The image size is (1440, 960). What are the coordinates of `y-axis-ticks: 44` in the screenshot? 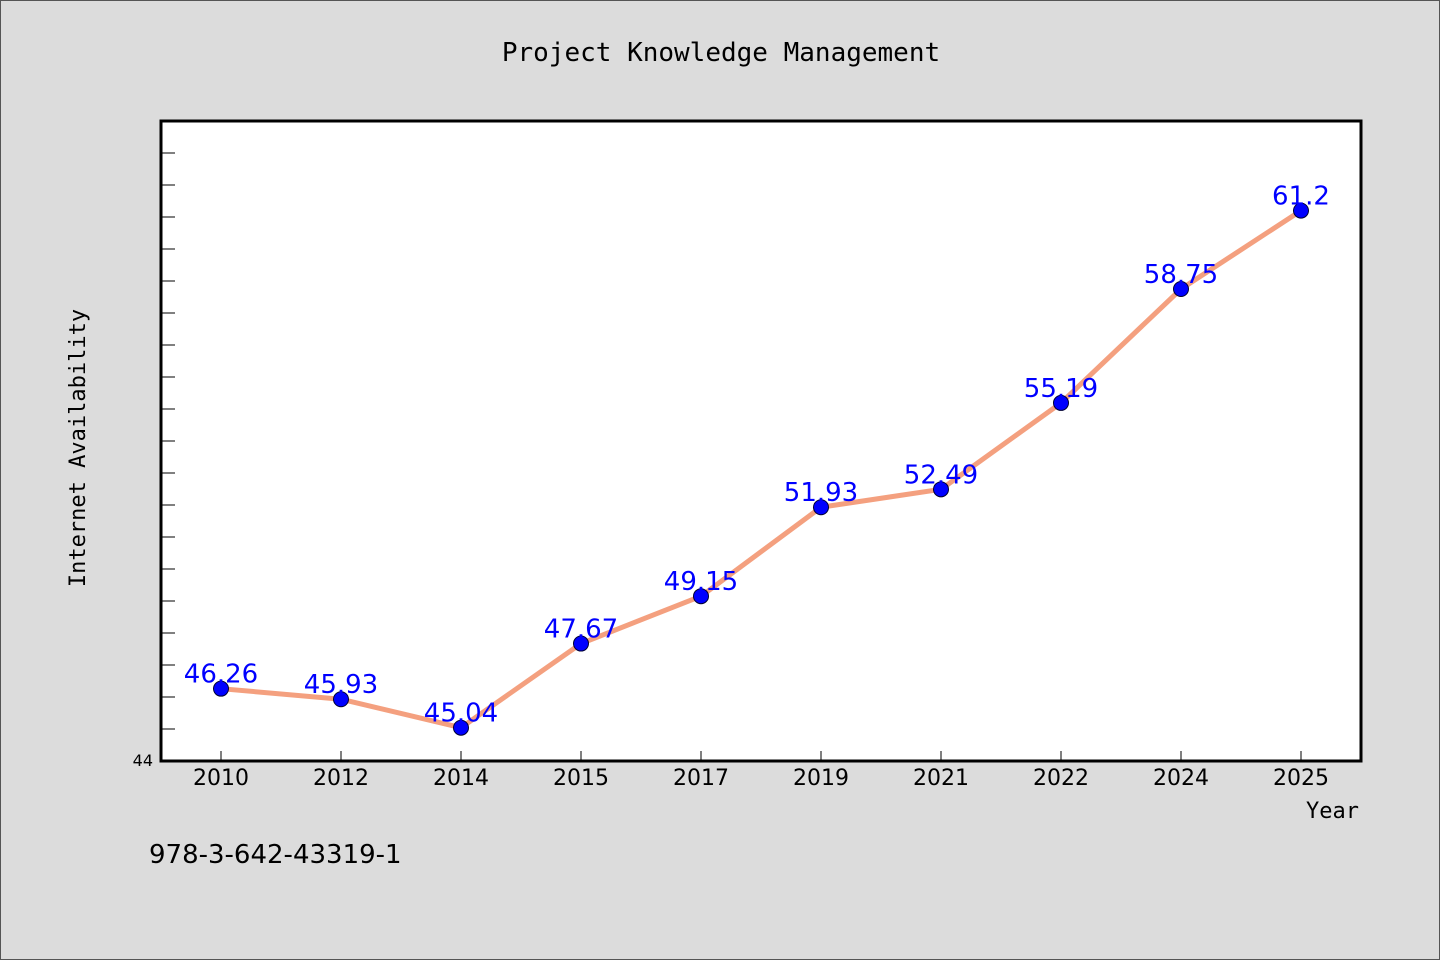 It's located at (154, 461).